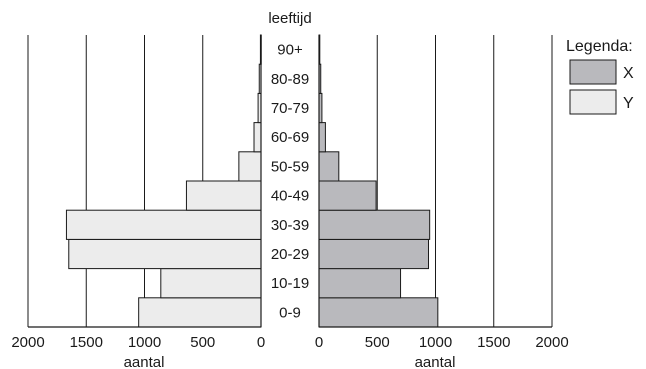 This screenshot has width=646, height=369. Describe the element at coordinates (290, 254) in the screenshot. I see `age-label-20-29: 20-29` at that location.